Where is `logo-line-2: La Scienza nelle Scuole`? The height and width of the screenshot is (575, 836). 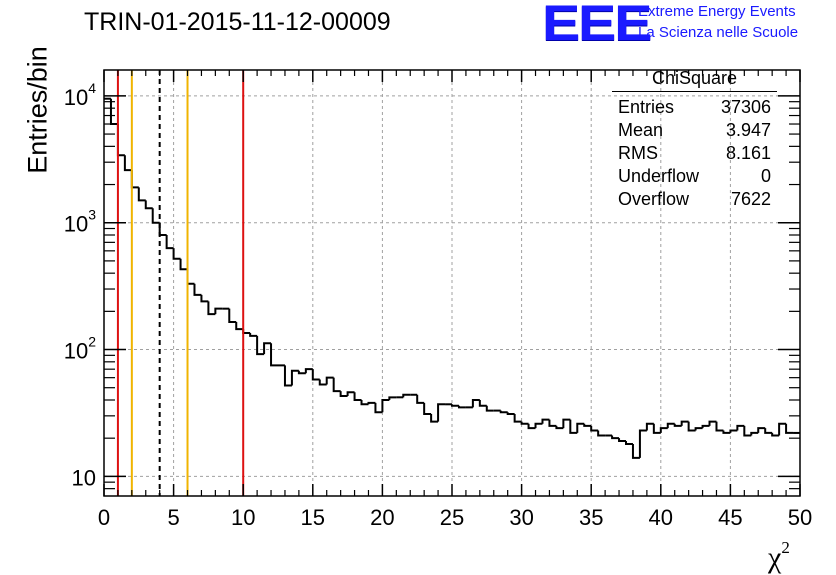
logo-line-2: La Scienza nelle Scuole is located at coordinates (718, 32).